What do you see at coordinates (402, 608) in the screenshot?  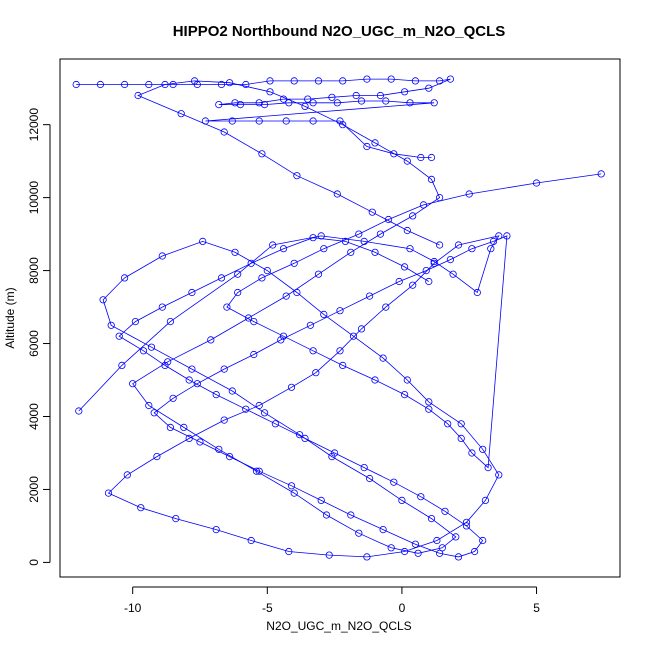 I see `x-tick-label: 0` at bounding box center [402, 608].